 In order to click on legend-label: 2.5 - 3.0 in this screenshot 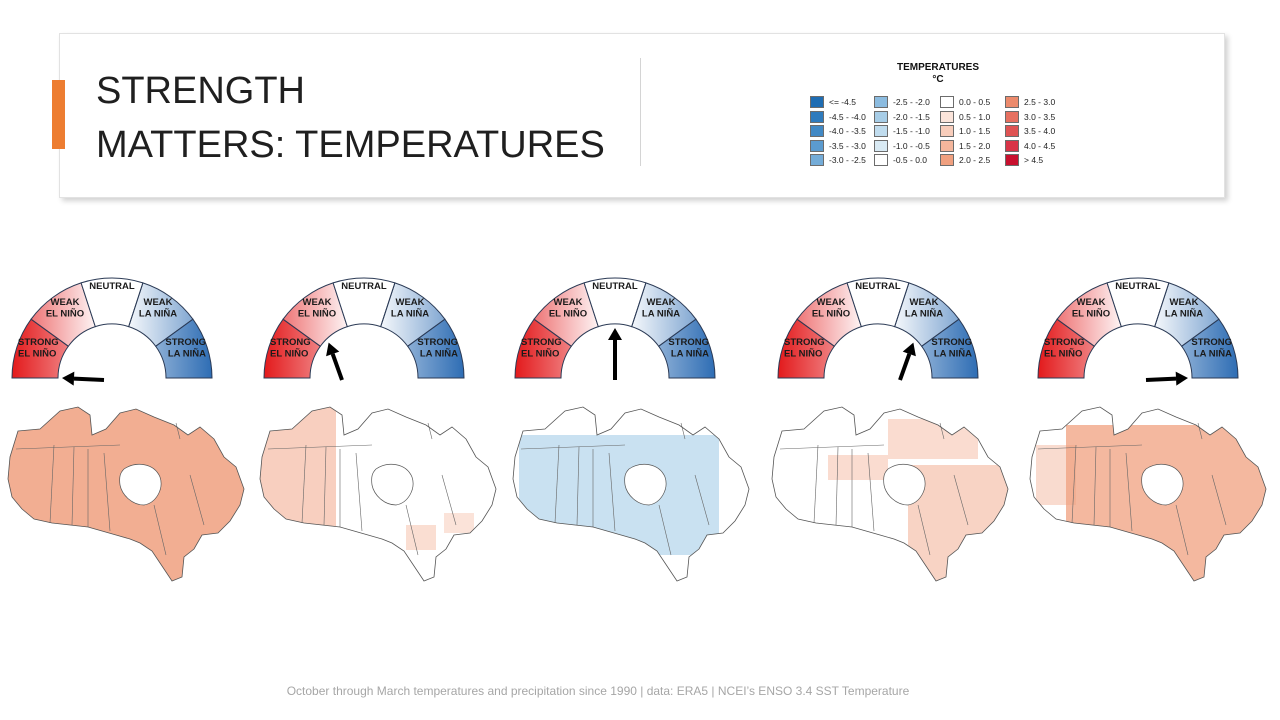, I will do `click(1040, 102)`.